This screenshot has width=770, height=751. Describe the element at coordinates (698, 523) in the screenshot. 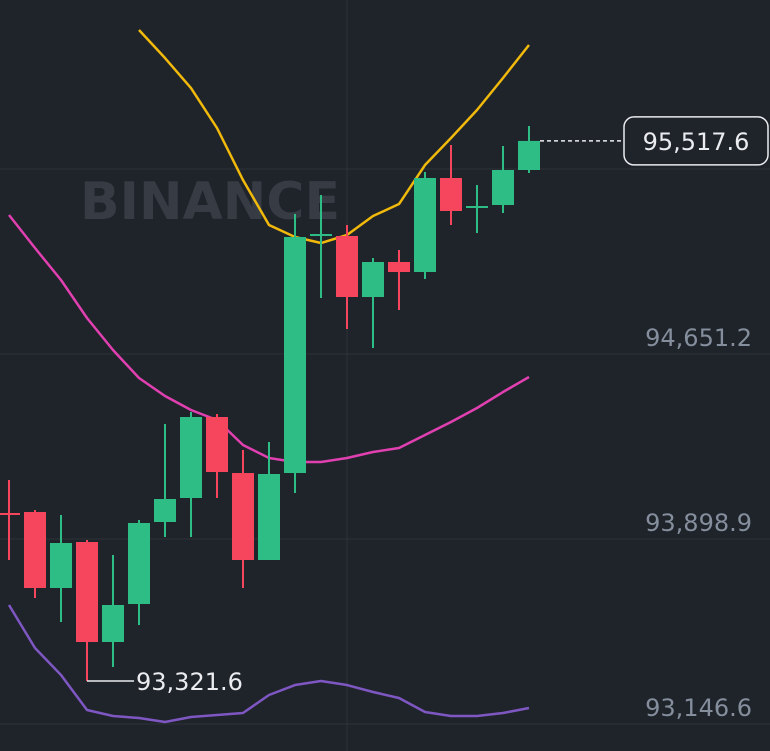

I see `y-tick-label: 93,898.9` at that location.